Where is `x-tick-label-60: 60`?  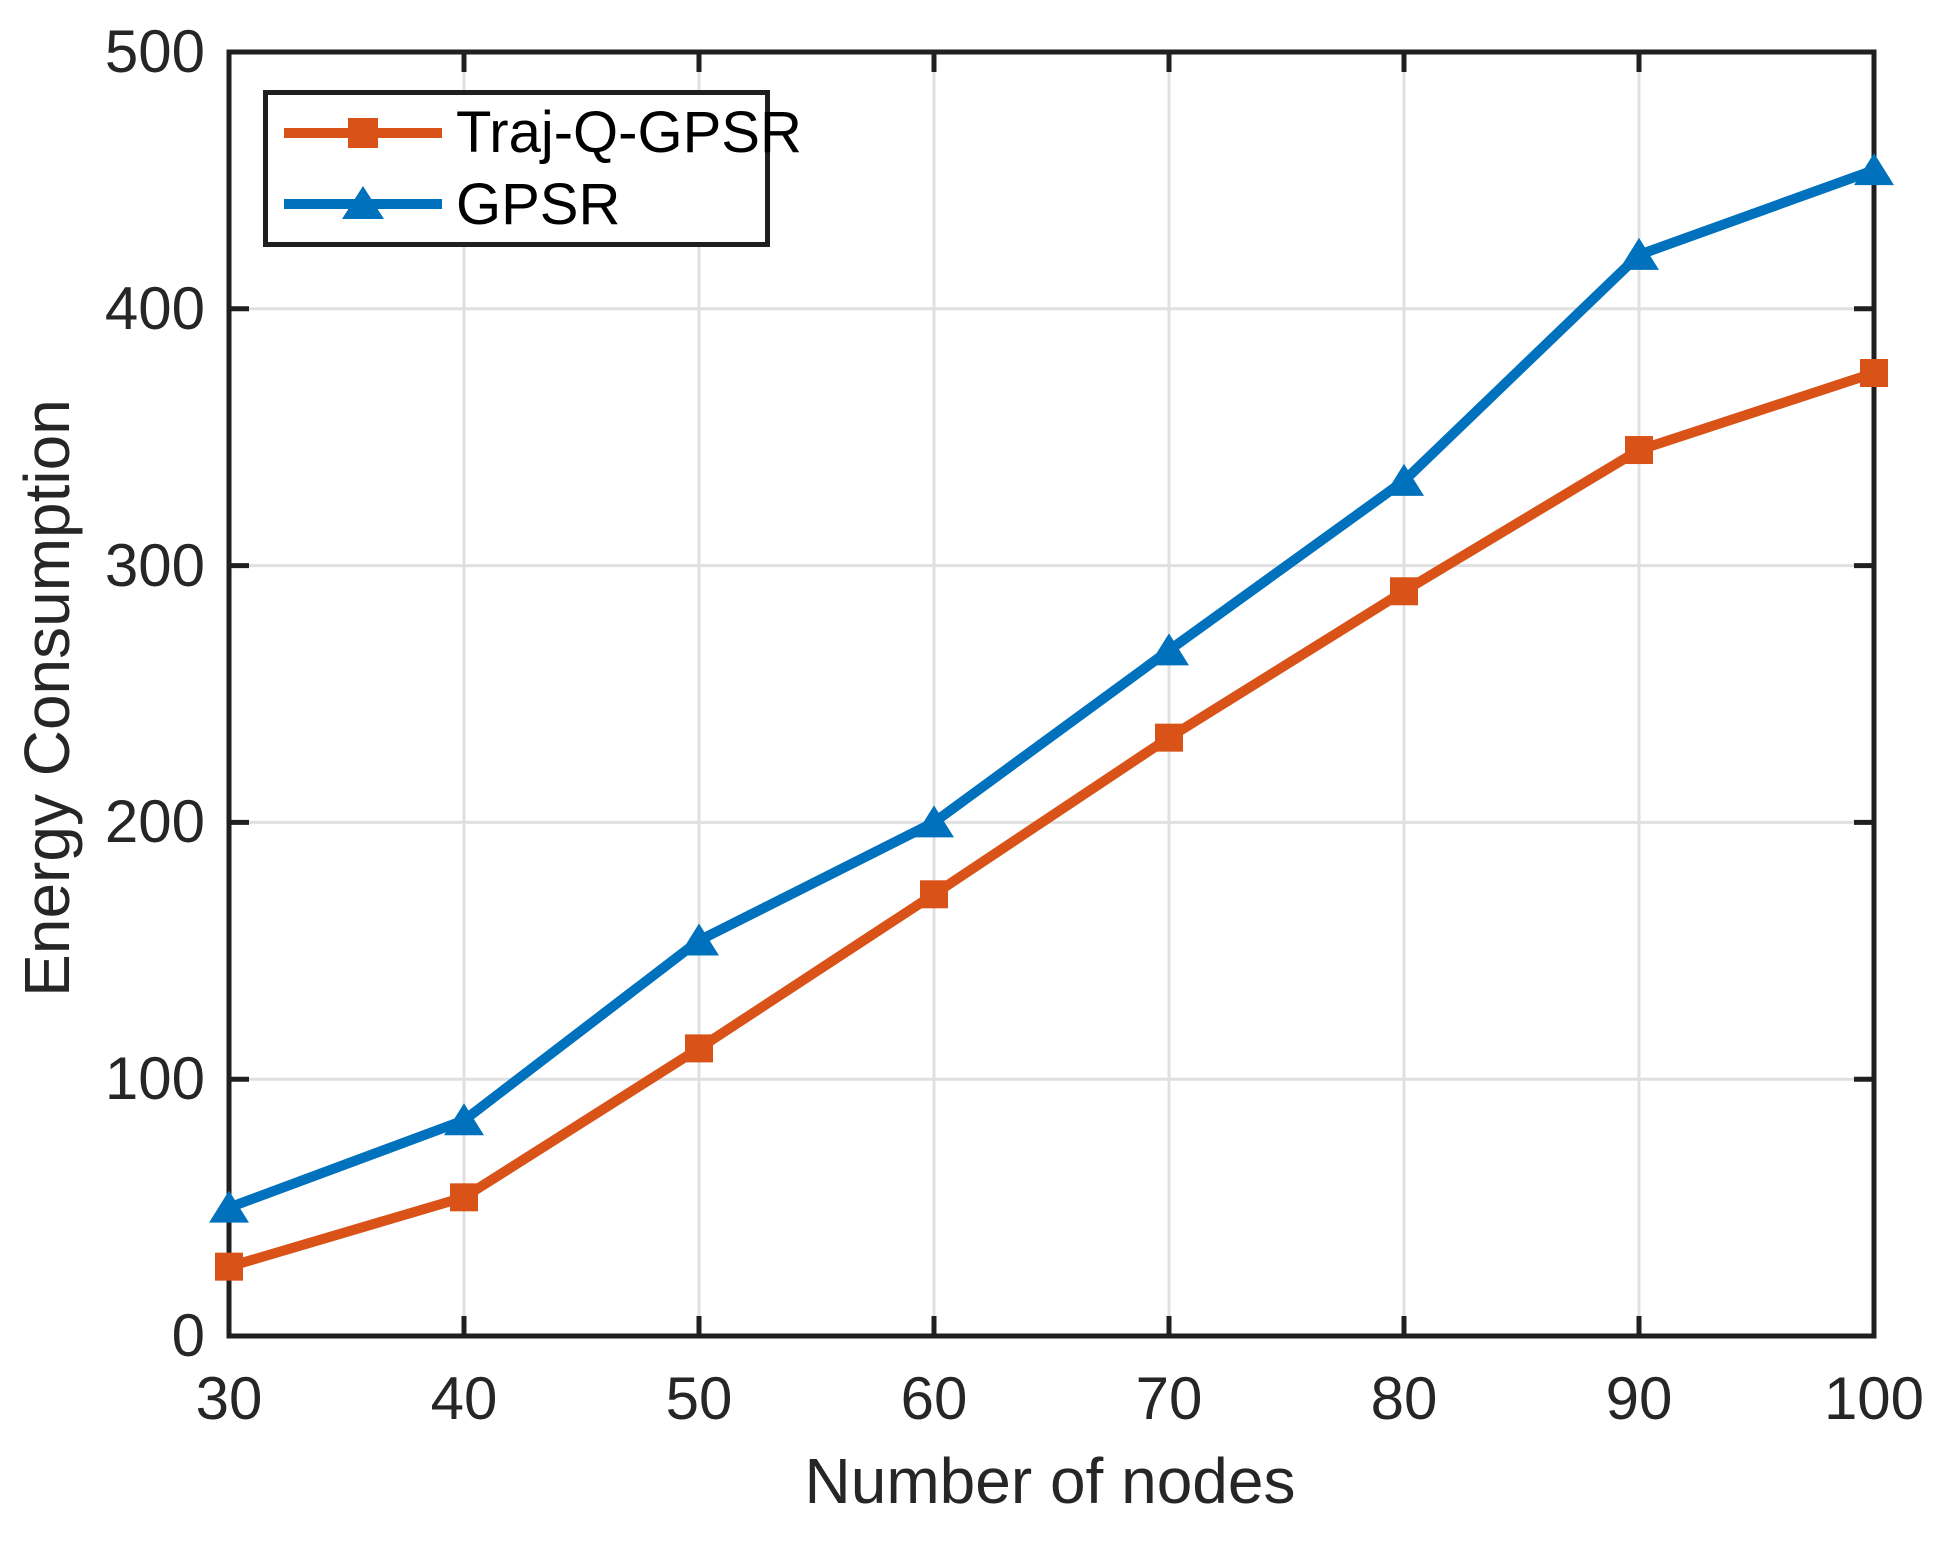 x-tick-label-60: 60 is located at coordinates (934, 1398).